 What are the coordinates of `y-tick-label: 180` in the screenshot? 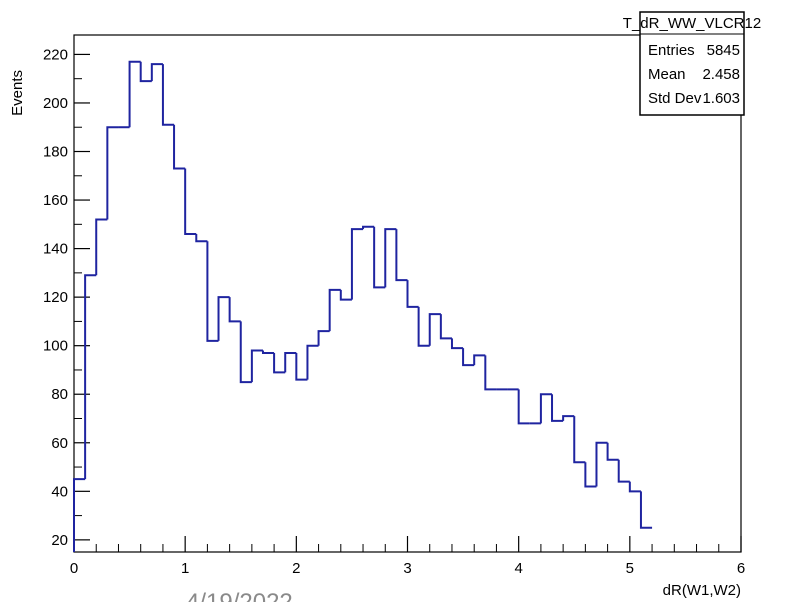 It's located at (55, 152).